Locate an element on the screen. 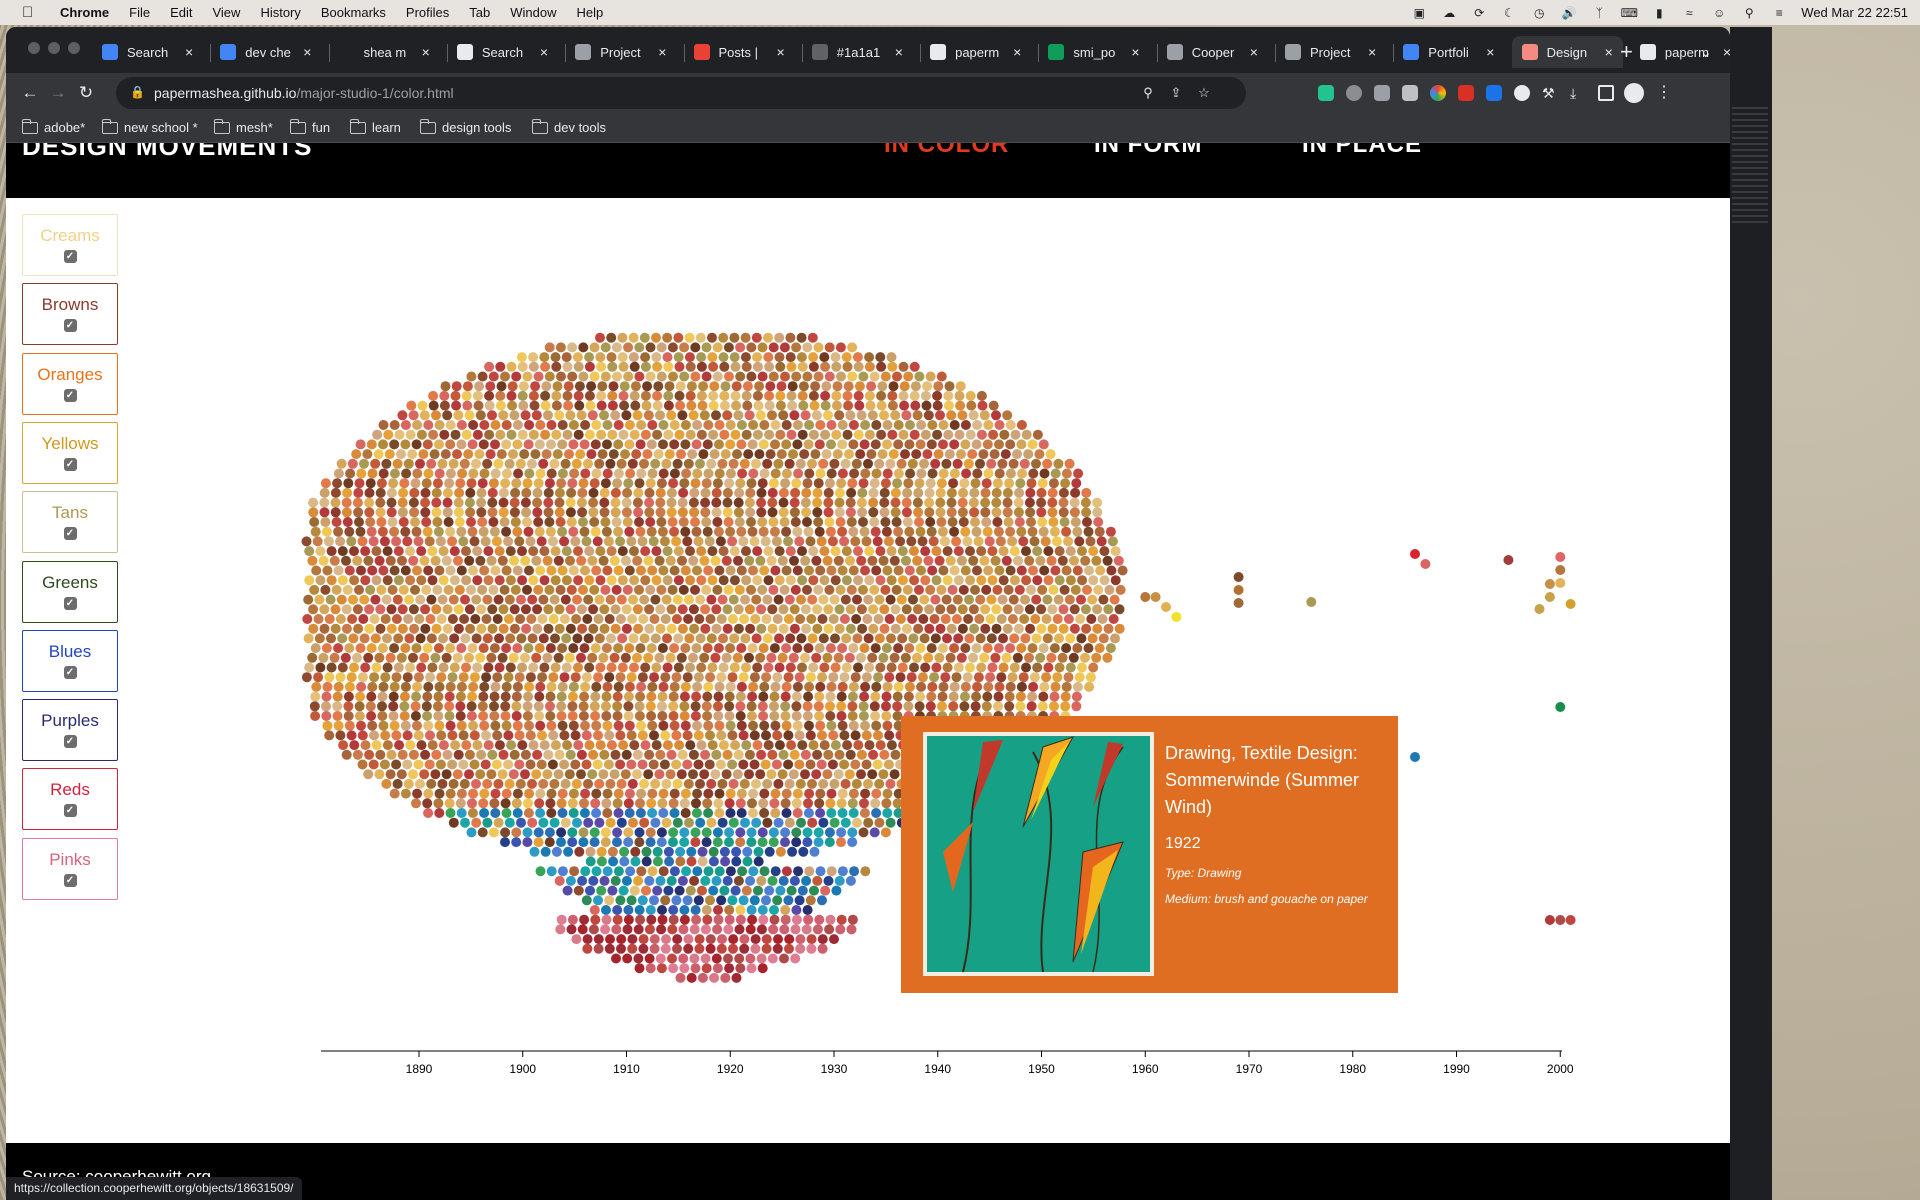 The height and width of the screenshot is (1200, 1920). browser-menu-icon: ⋮ is located at coordinates (1664, 92).